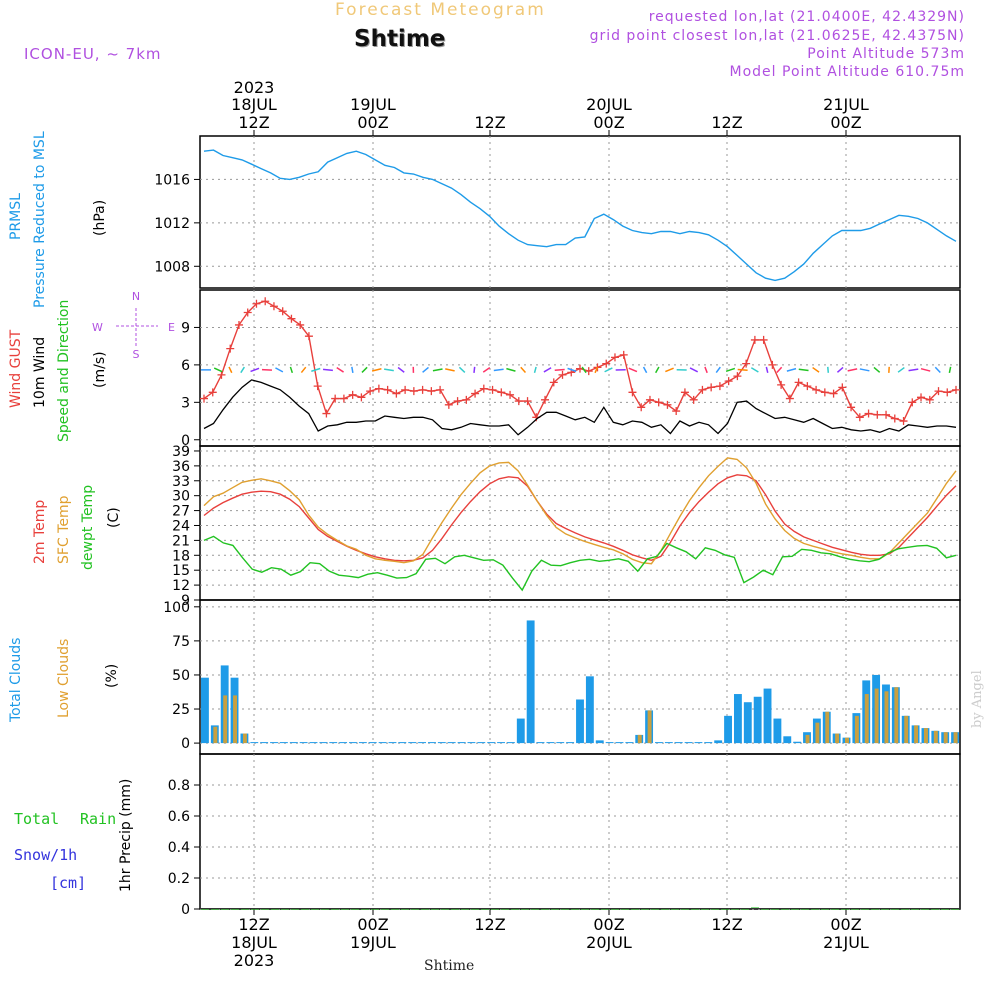  What do you see at coordinates (181, 482) in the screenshot?
I see `y-tick-label: 33` at bounding box center [181, 482].